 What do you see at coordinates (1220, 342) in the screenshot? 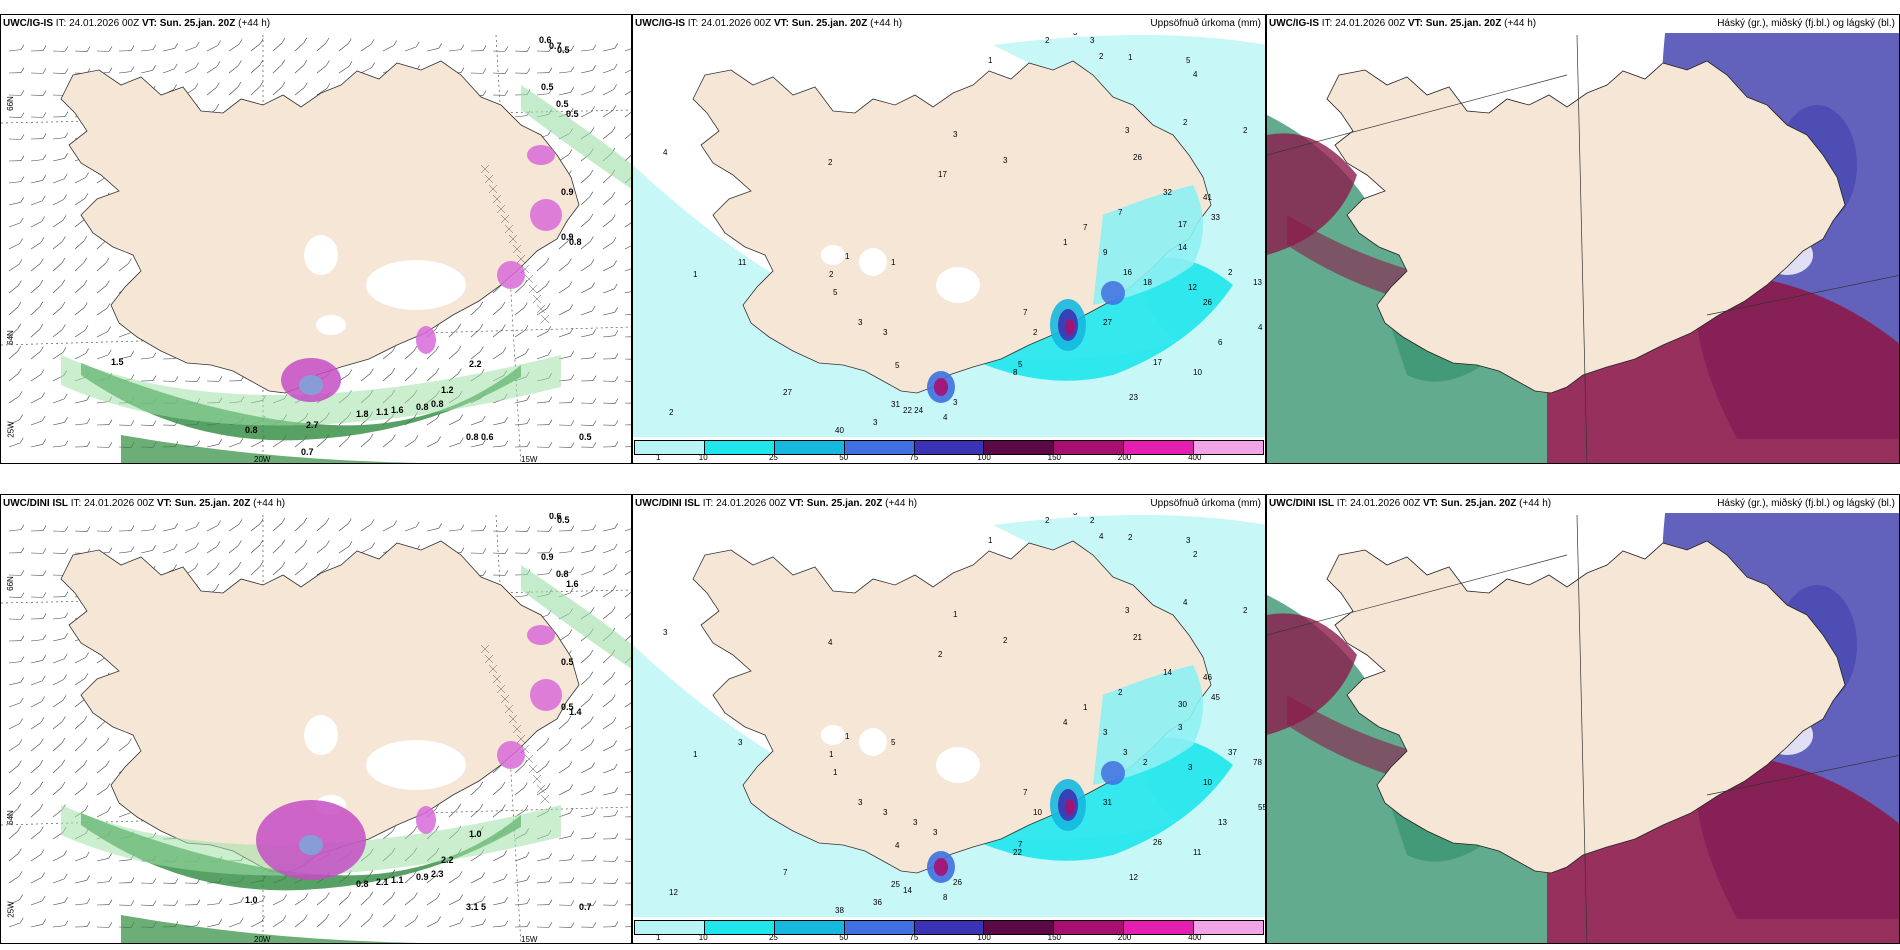
I see `precip-amount-label: 6` at bounding box center [1220, 342].